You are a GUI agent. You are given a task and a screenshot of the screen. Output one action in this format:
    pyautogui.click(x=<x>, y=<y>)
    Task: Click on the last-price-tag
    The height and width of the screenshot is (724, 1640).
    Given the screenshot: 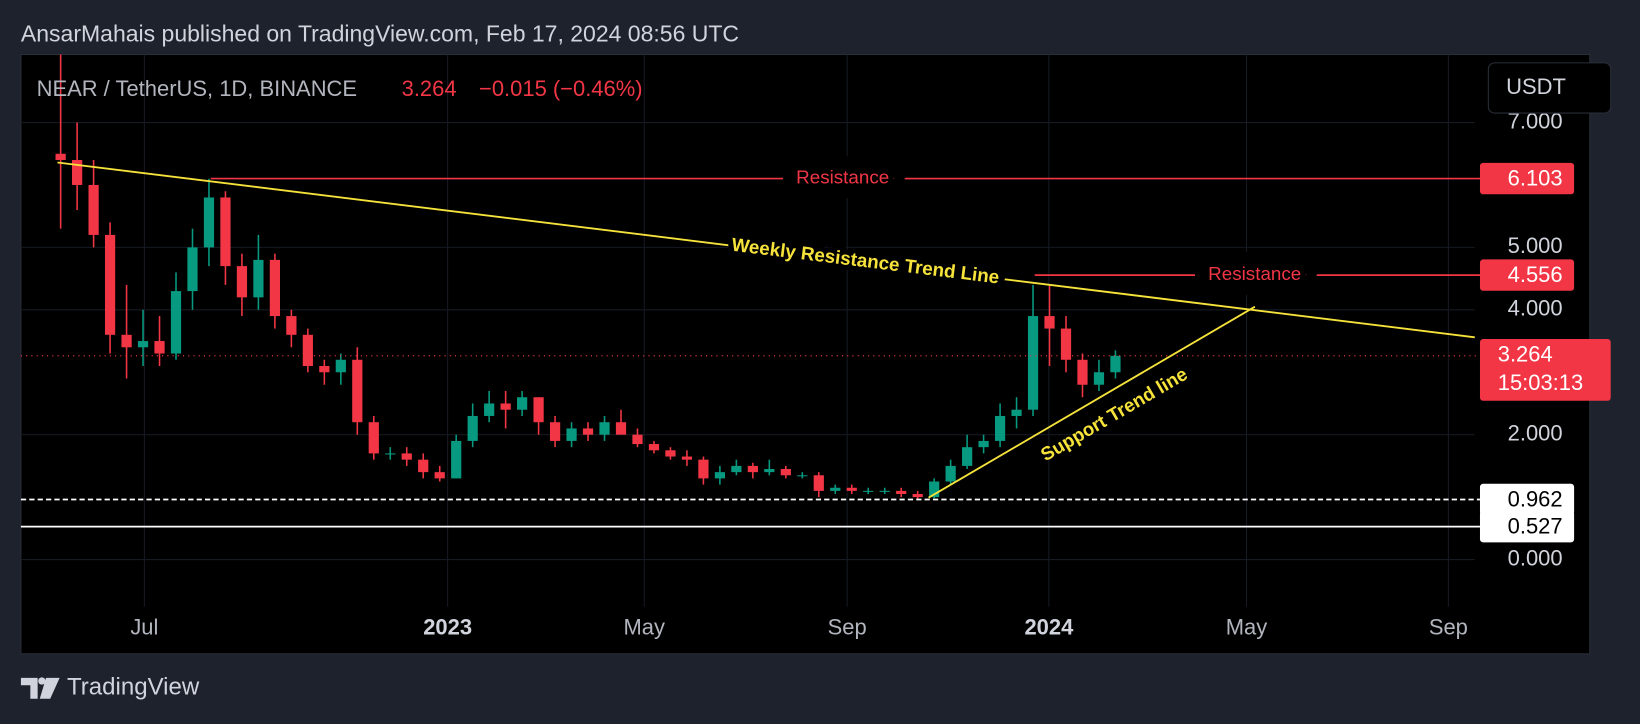 What is the action you would take?
    pyautogui.click(x=1545, y=370)
    